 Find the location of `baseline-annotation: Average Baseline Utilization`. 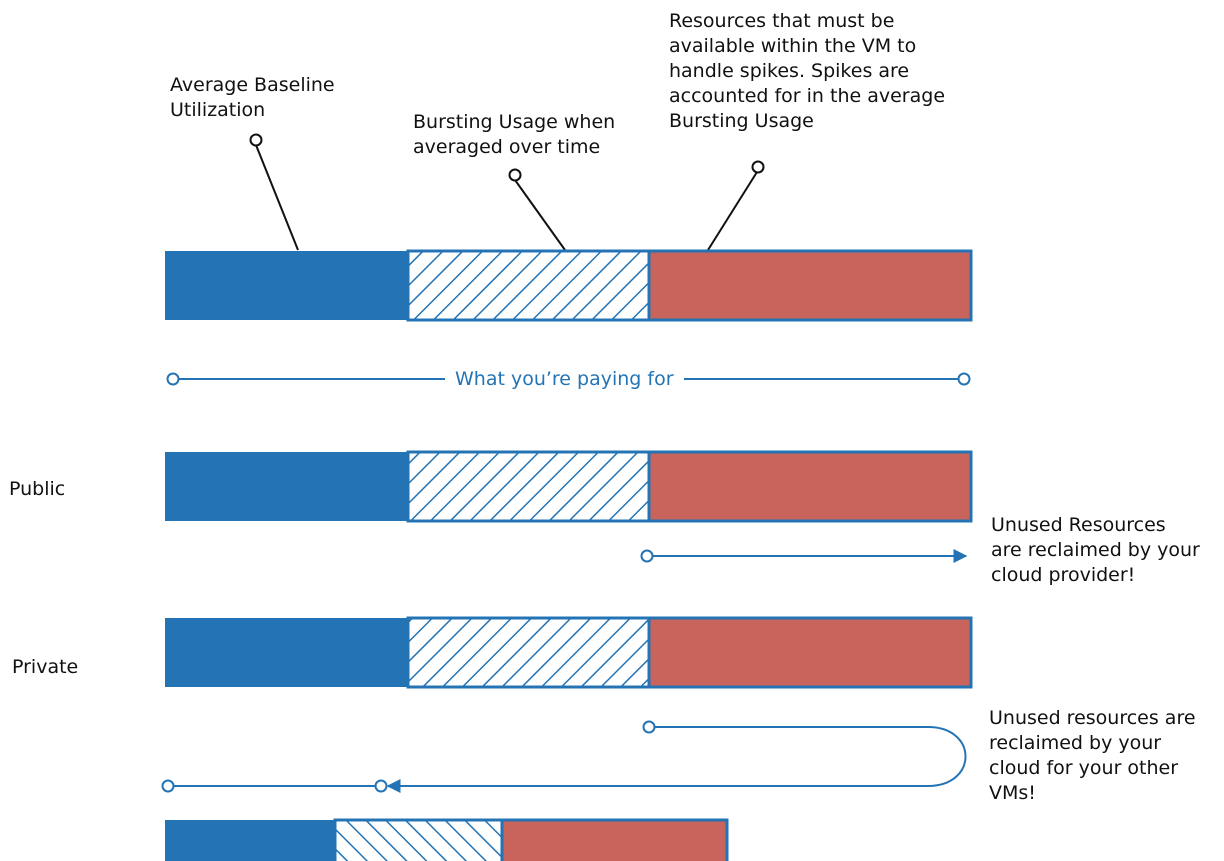

baseline-annotation: Average Baseline Utilization is located at coordinates (252, 97).